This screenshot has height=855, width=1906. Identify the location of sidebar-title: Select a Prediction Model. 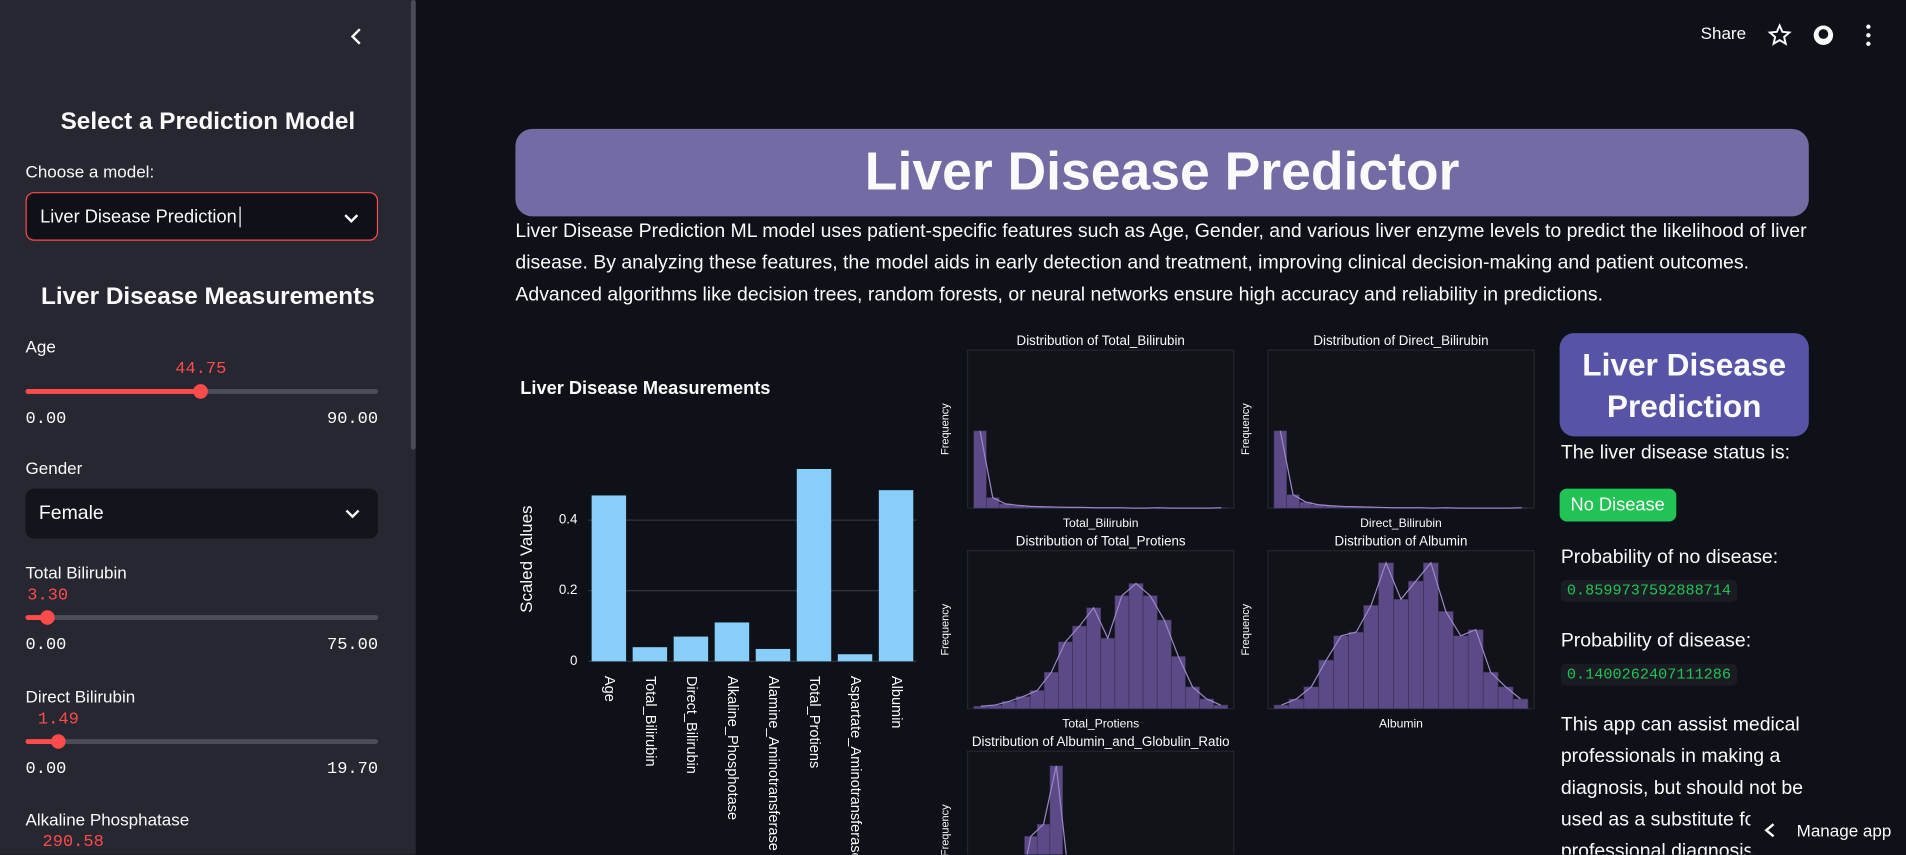
(208, 121).